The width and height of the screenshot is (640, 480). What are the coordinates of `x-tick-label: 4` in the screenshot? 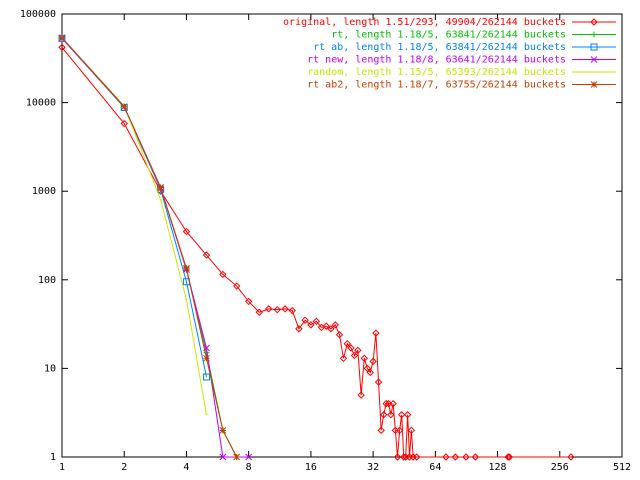 It's located at (186, 467).